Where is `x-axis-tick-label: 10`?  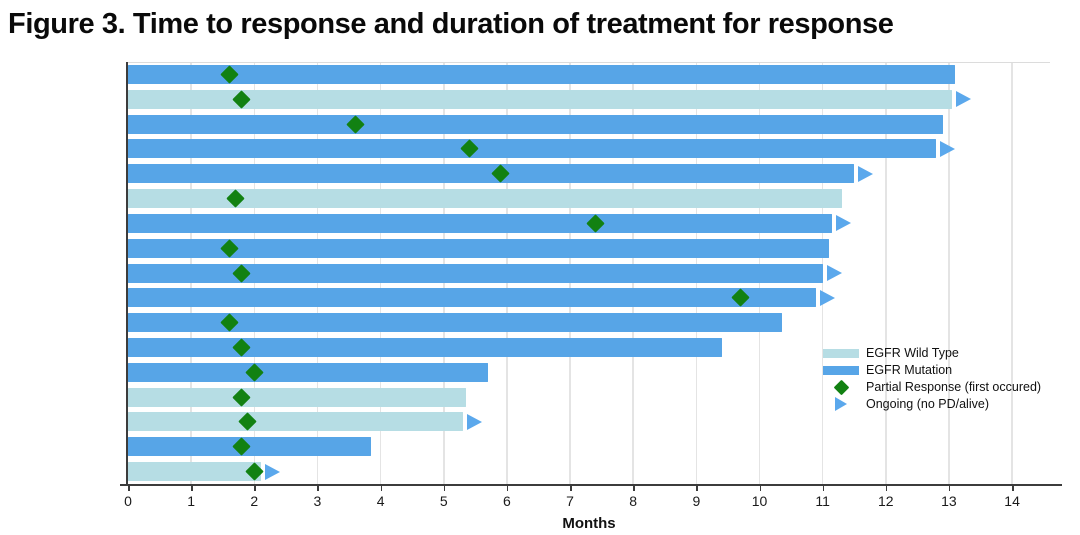
x-axis-tick-label: 10 is located at coordinates (759, 501).